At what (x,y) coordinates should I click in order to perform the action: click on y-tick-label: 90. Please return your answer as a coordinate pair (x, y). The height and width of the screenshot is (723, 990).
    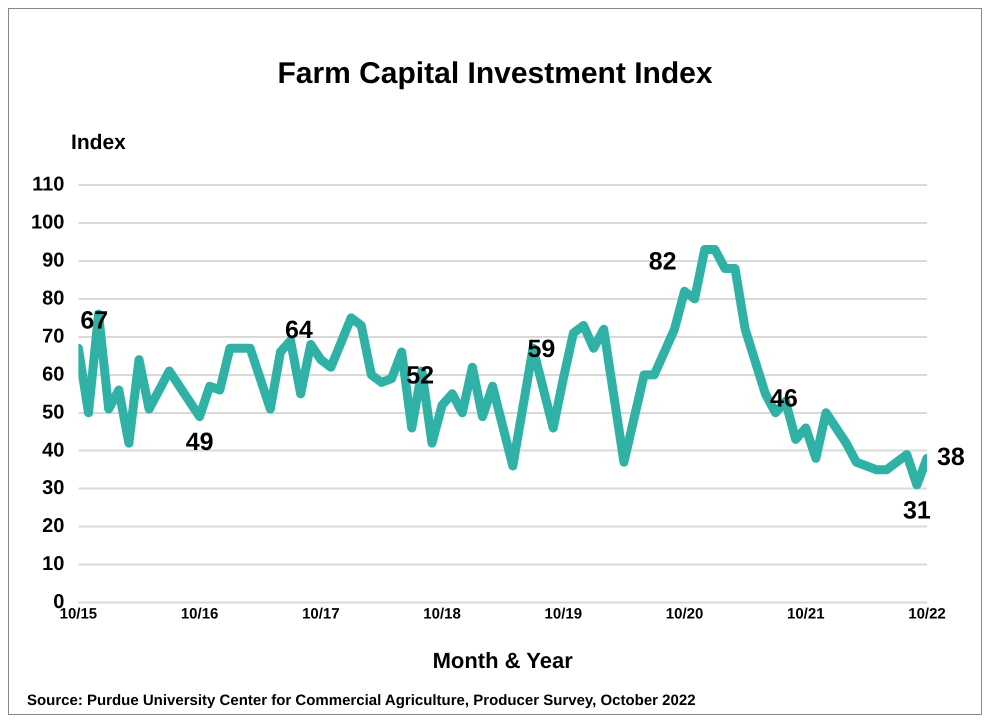
    Looking at the image, I should click on (53, 260).